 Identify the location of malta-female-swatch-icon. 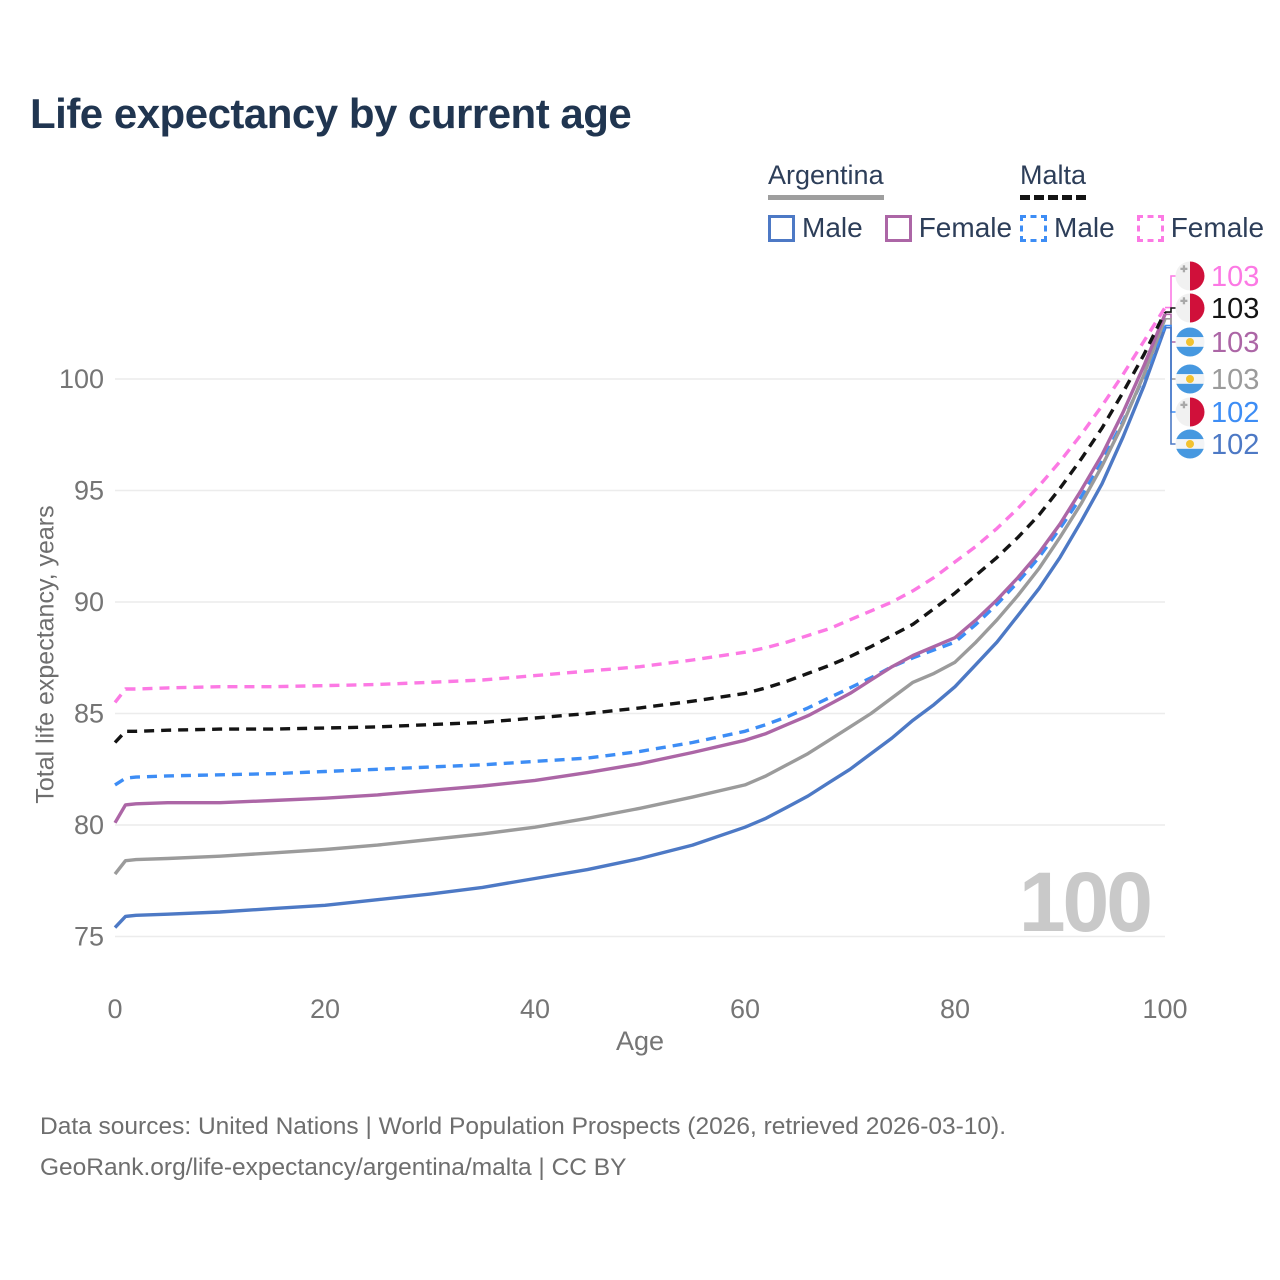
(1150, 228).